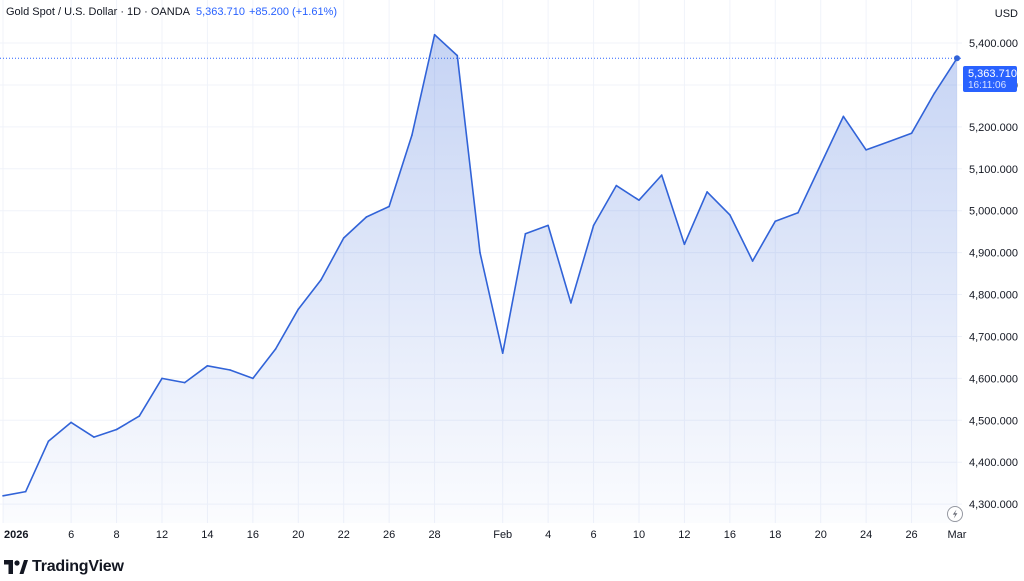 Image resolution: width=1024 pixels, height=581 pixels. What do you see at coordinates (78, 566) in the screenshot?
I see `brand-name: TradingView` at bounding box center [78, 566].